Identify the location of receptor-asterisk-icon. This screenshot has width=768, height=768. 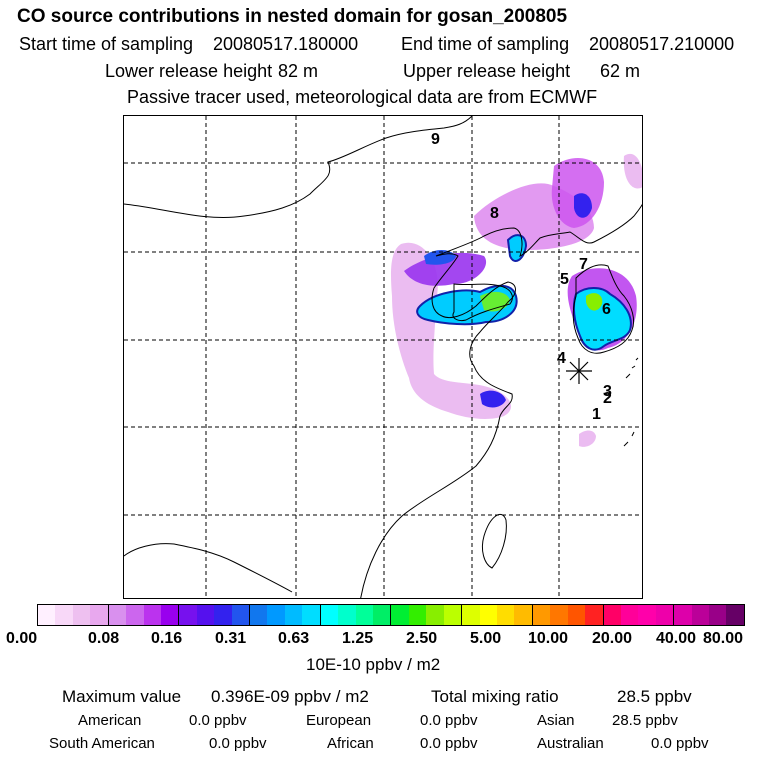
(579, 371).